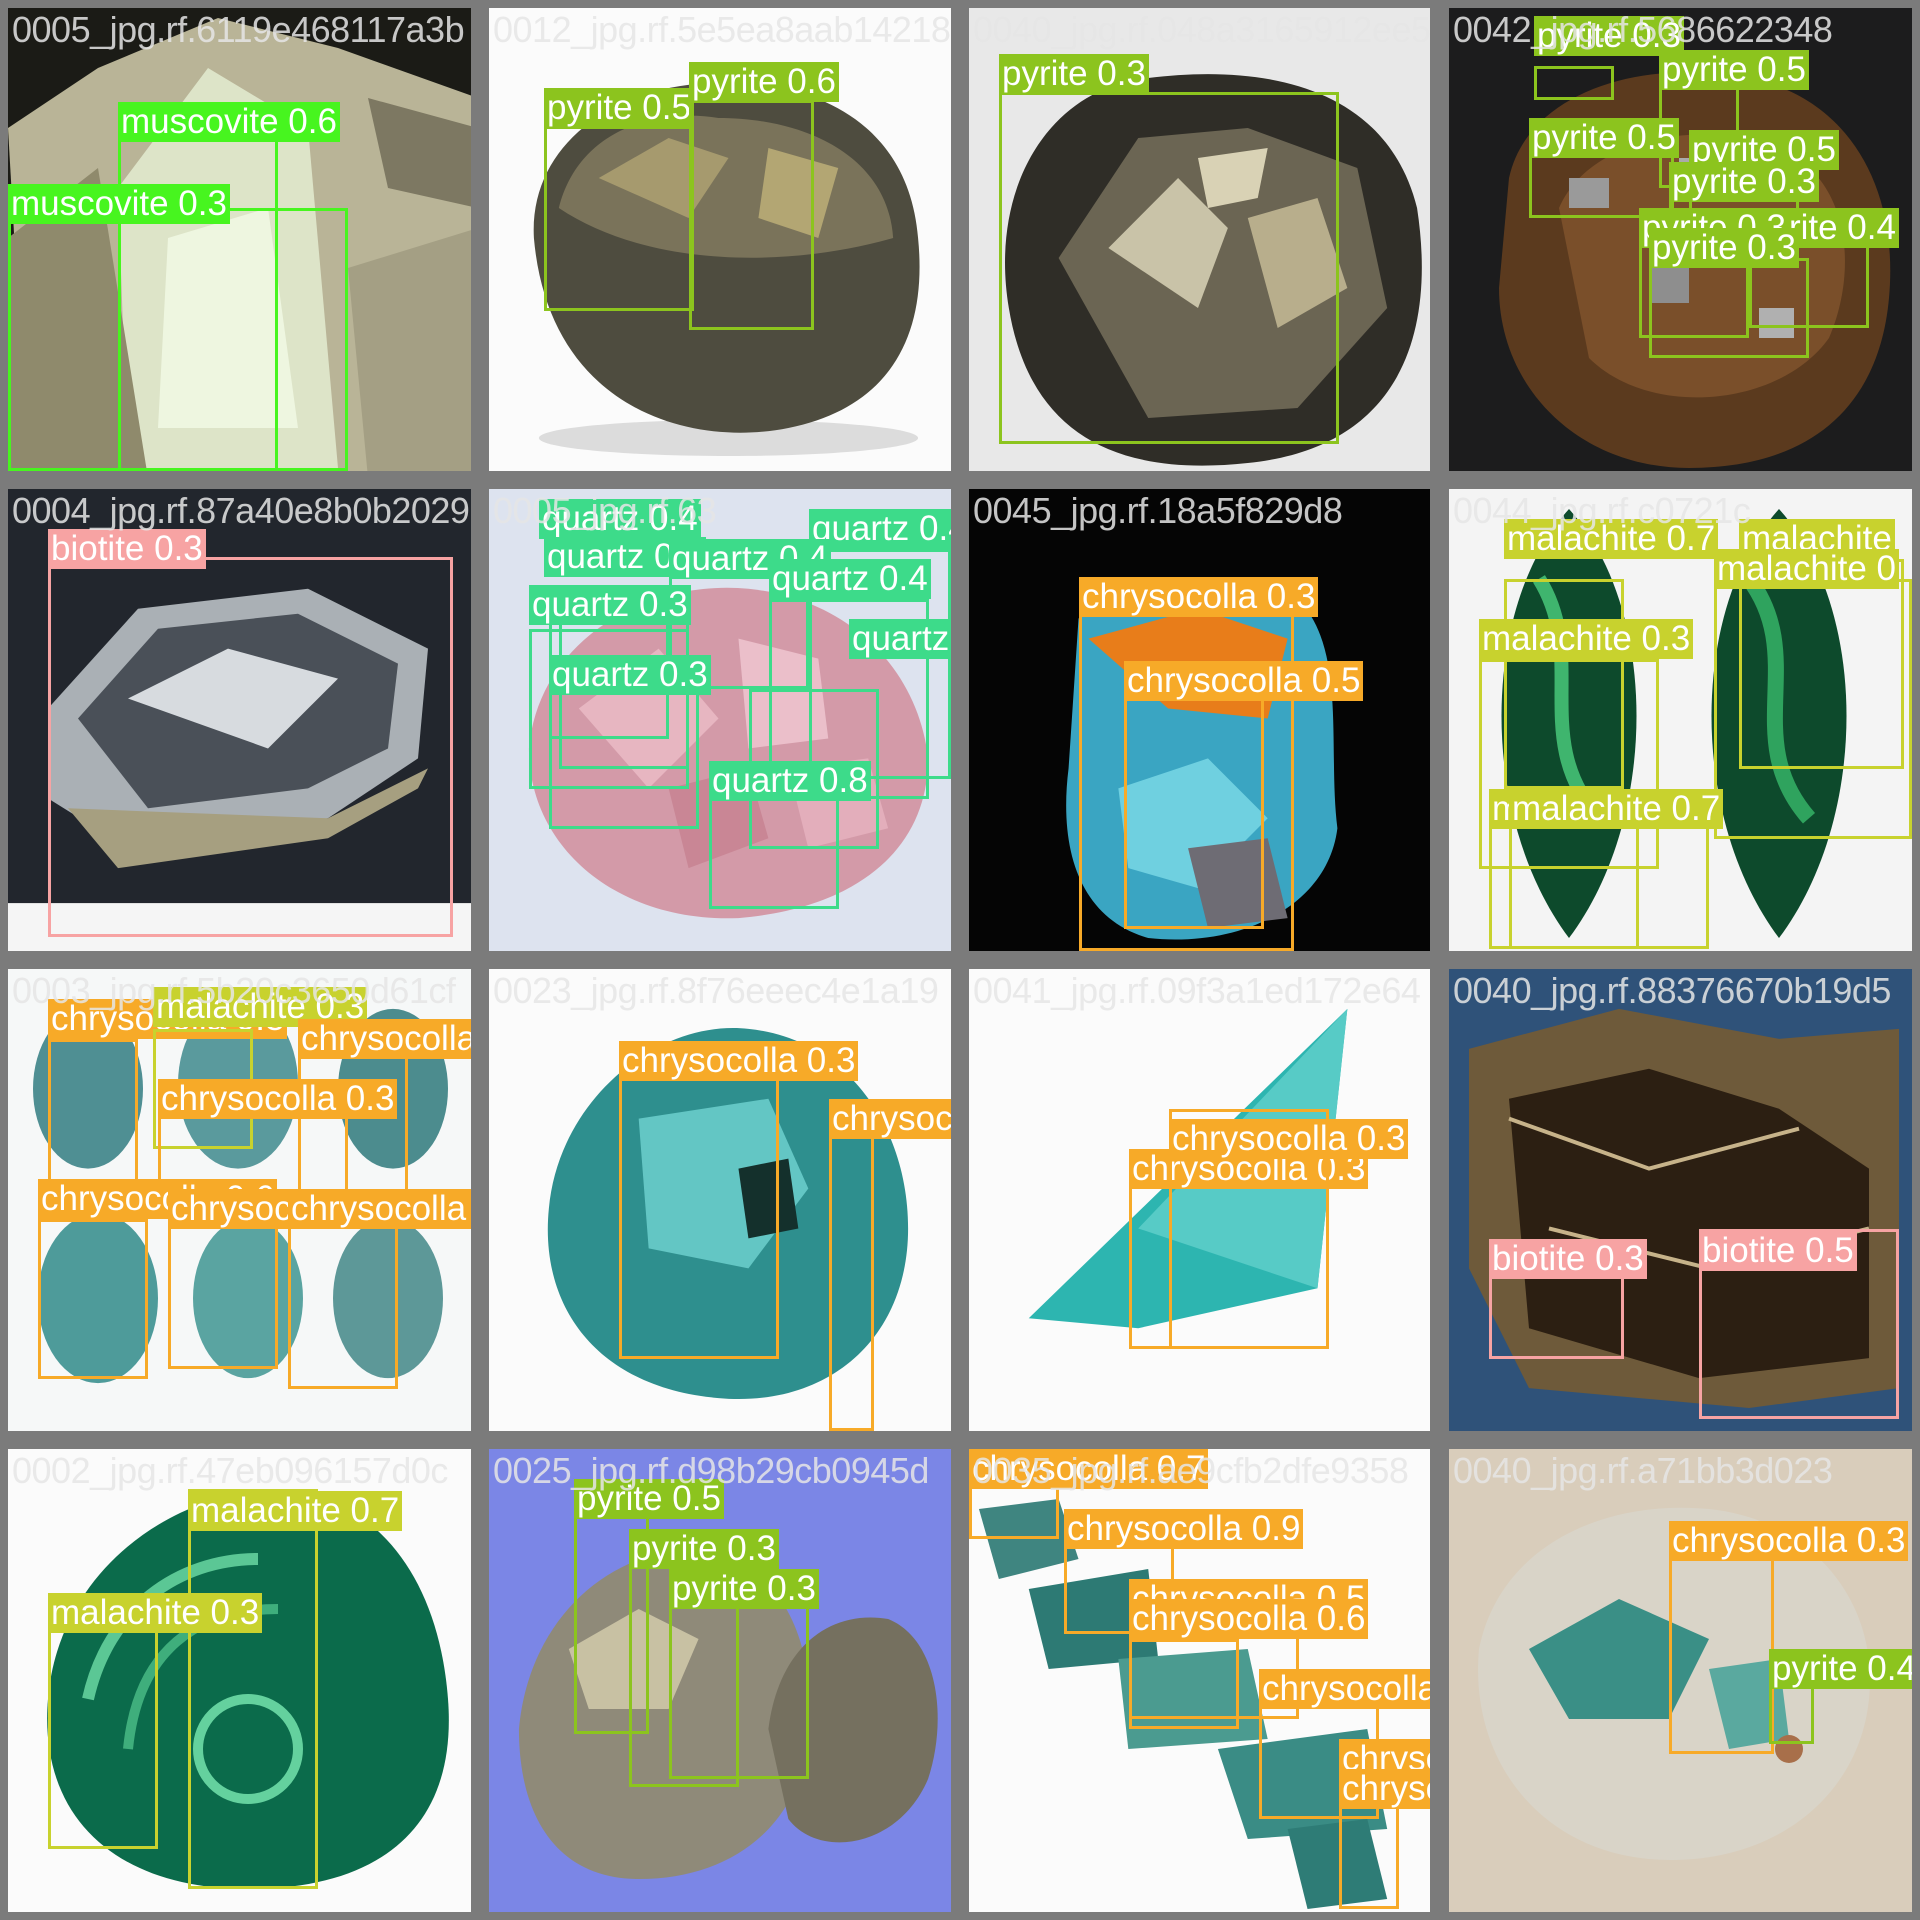 The width and height of the screenshot is (1920, 1920). I want to click on detection-label: pyrite 0.4, so click(1840, 1669).